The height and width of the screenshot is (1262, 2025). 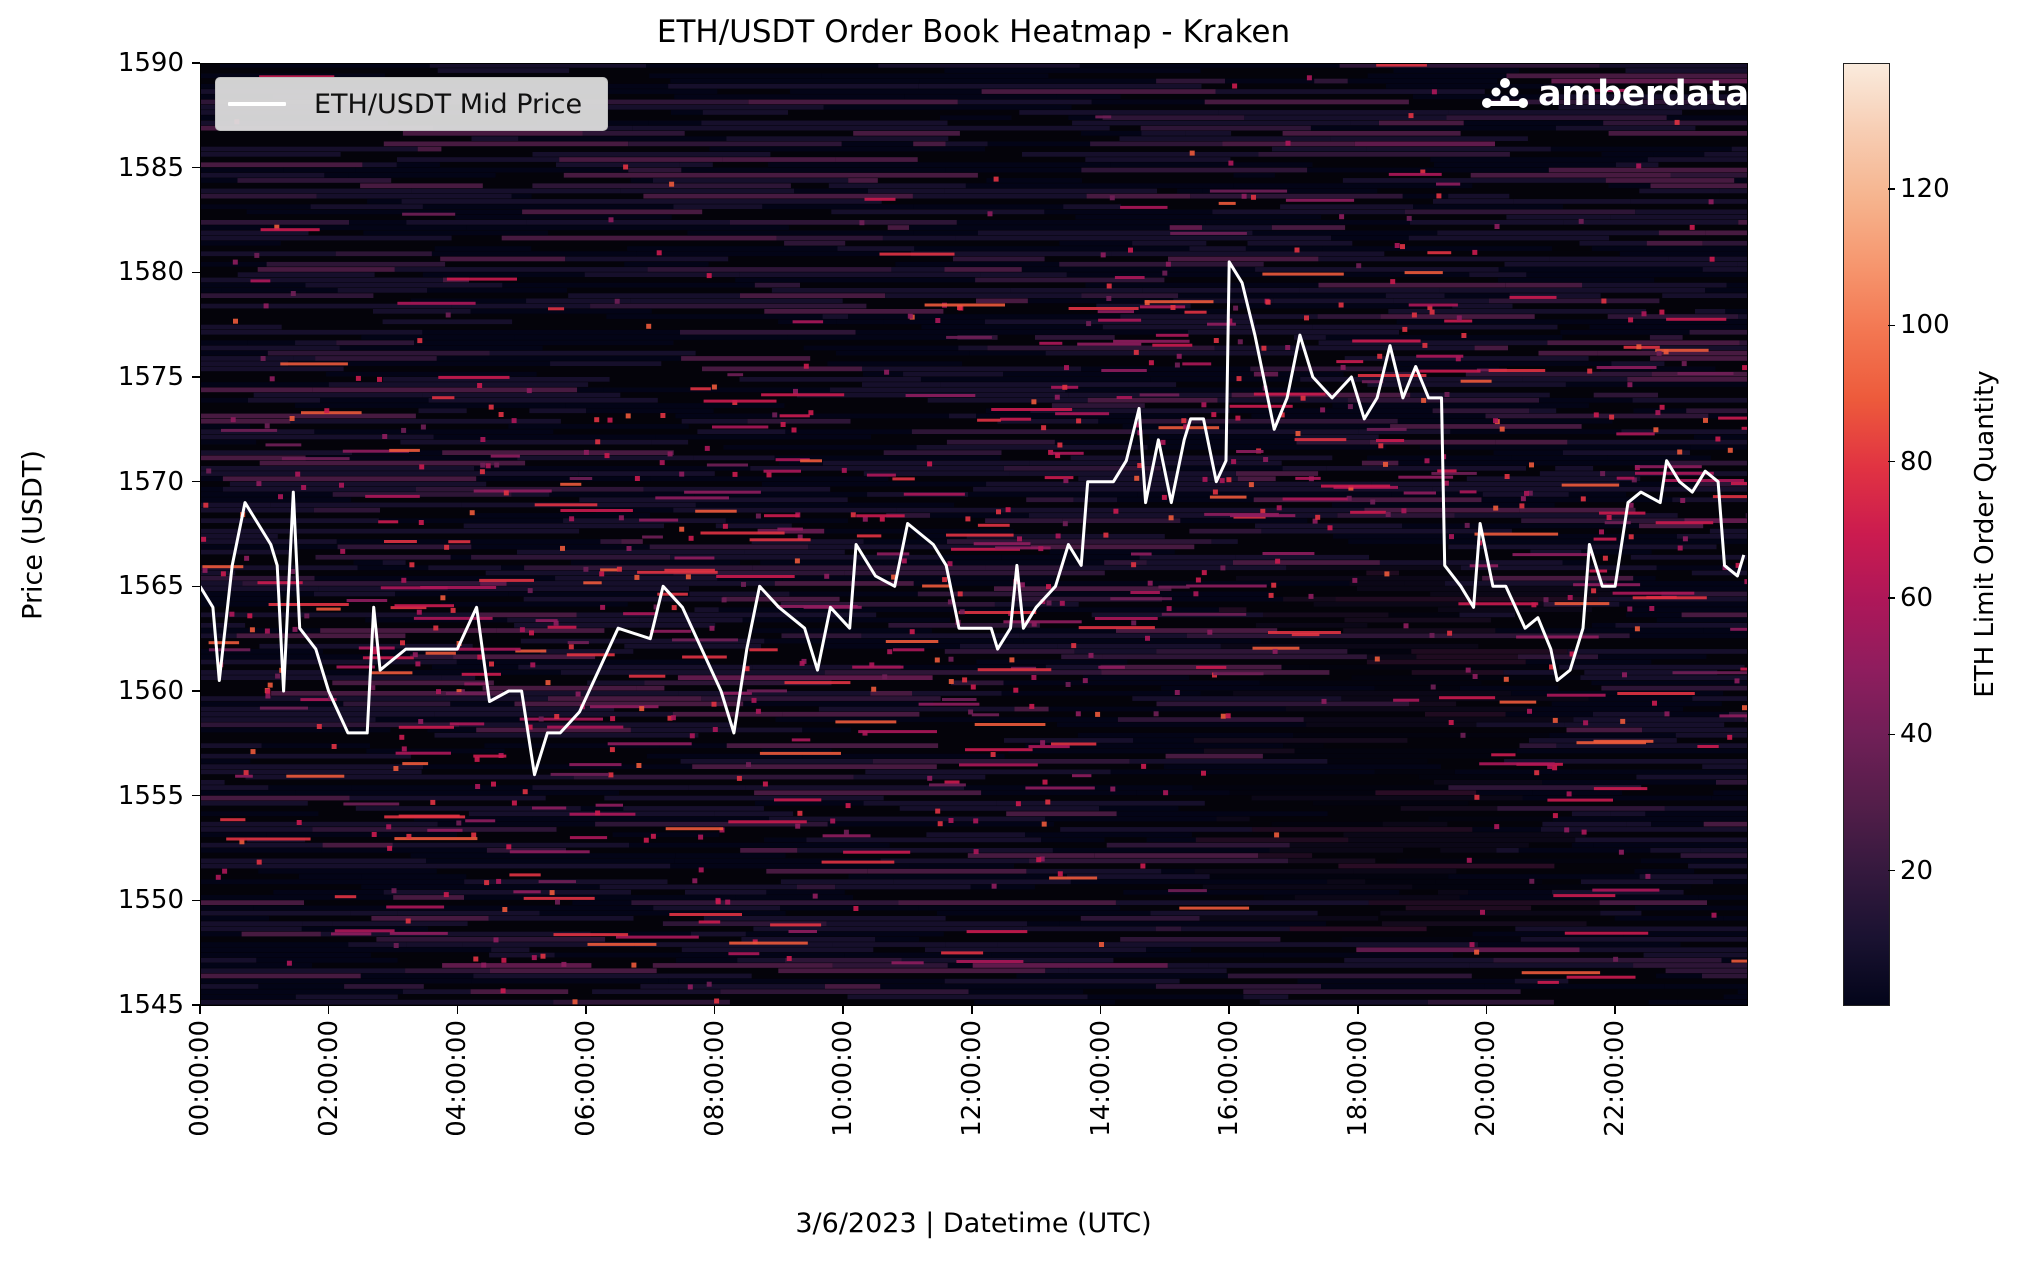 I want to click on legend-label: ETH/USDT Mid Price, so click(x=448, y=104).